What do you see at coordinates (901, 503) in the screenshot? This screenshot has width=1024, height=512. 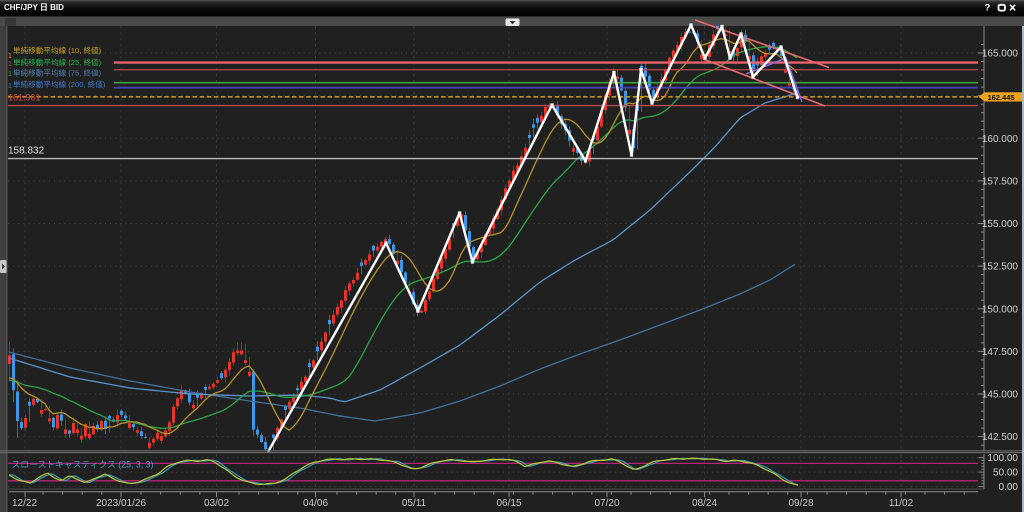 I see `svg-text: 11/02` at bounding box center [901, 503].